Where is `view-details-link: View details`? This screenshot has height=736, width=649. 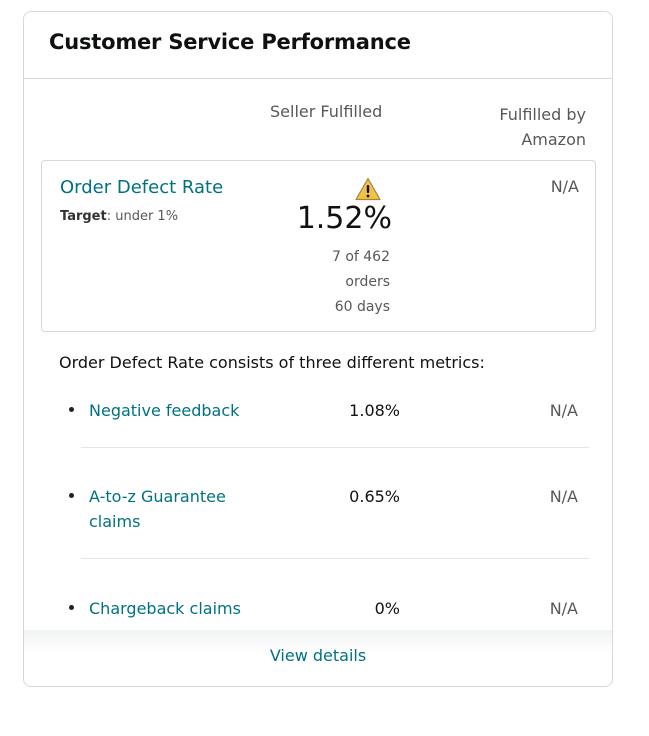
view-details-link: View details is located at coordinates (318, 655).